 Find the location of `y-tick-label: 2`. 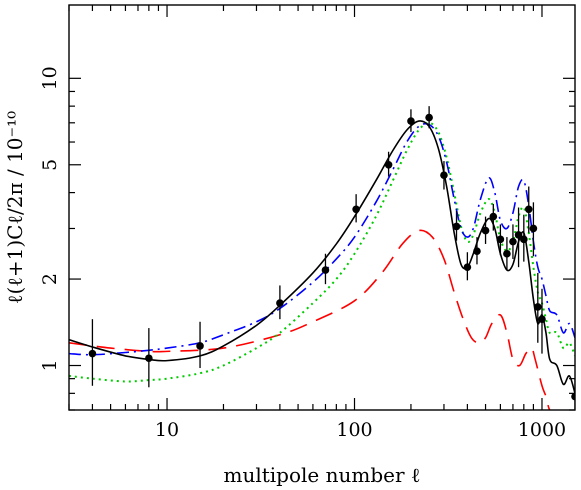

y-tick-label: 2 is located at coordinates (50, 279).